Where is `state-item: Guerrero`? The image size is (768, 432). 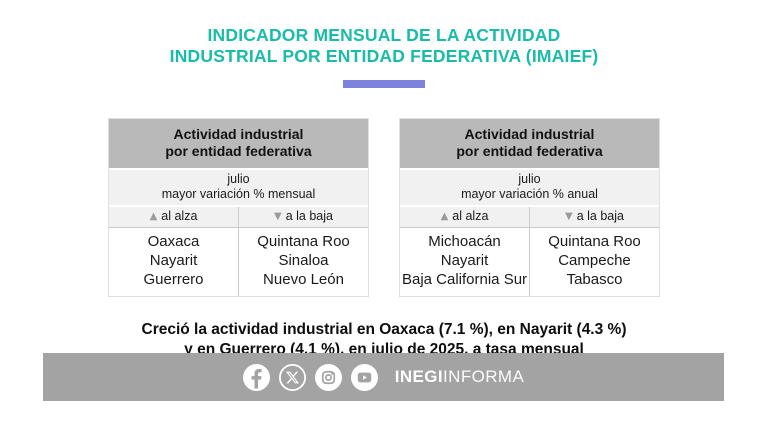
state-item: Guerrero is located at coordinates (173, 279).